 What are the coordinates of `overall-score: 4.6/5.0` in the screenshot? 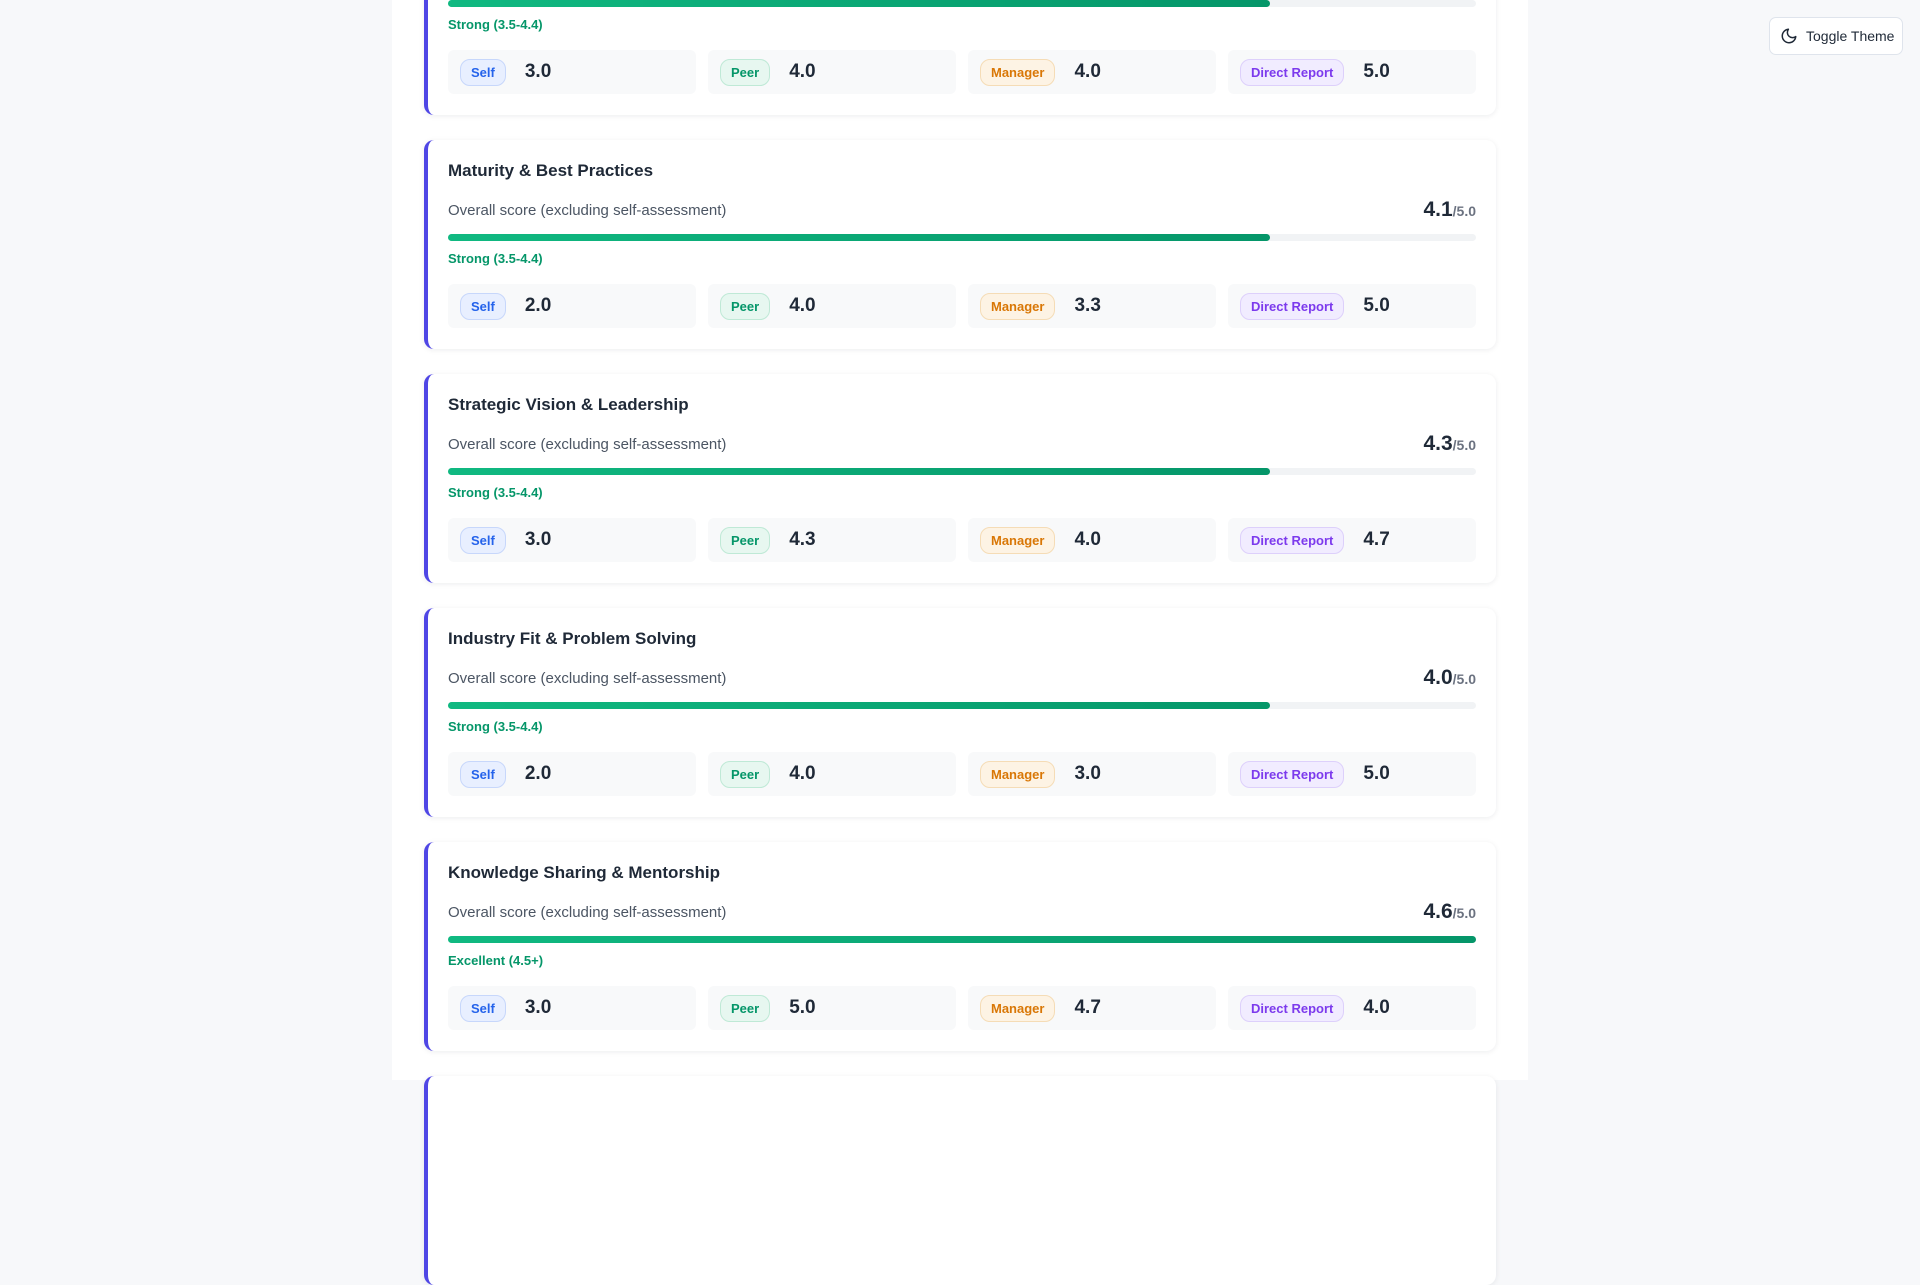 It's located at (1449, 912).